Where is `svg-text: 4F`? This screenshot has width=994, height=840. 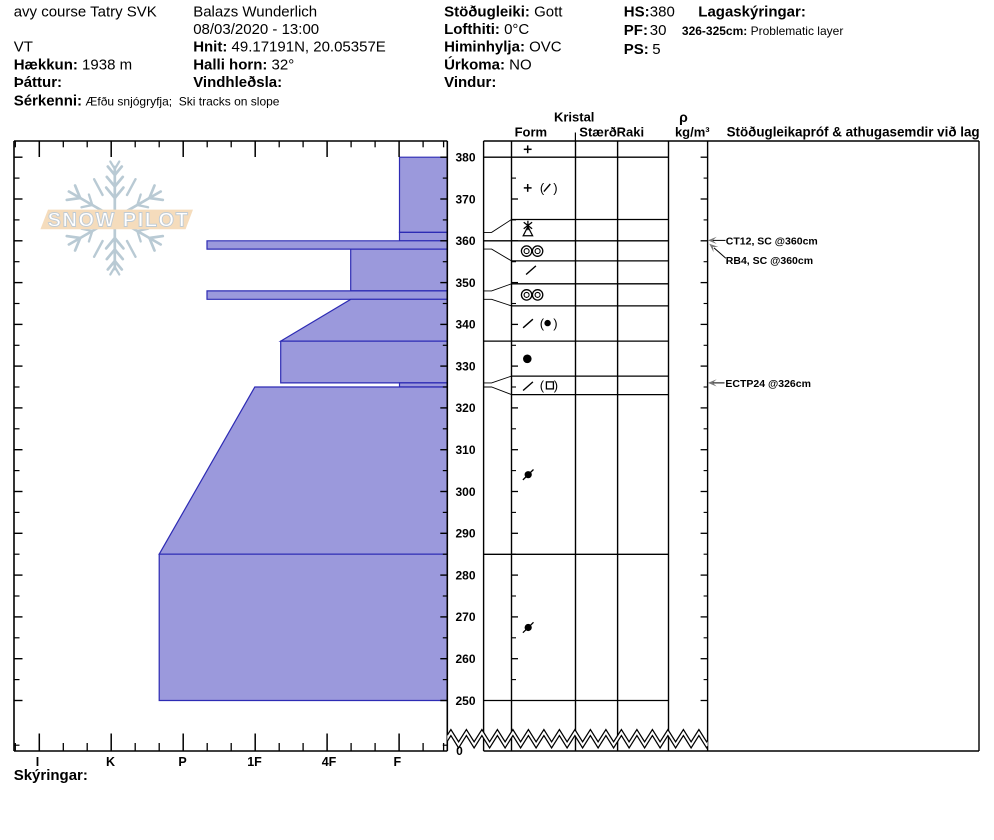 svg-text: 4F is located at coordinates (329, 762).